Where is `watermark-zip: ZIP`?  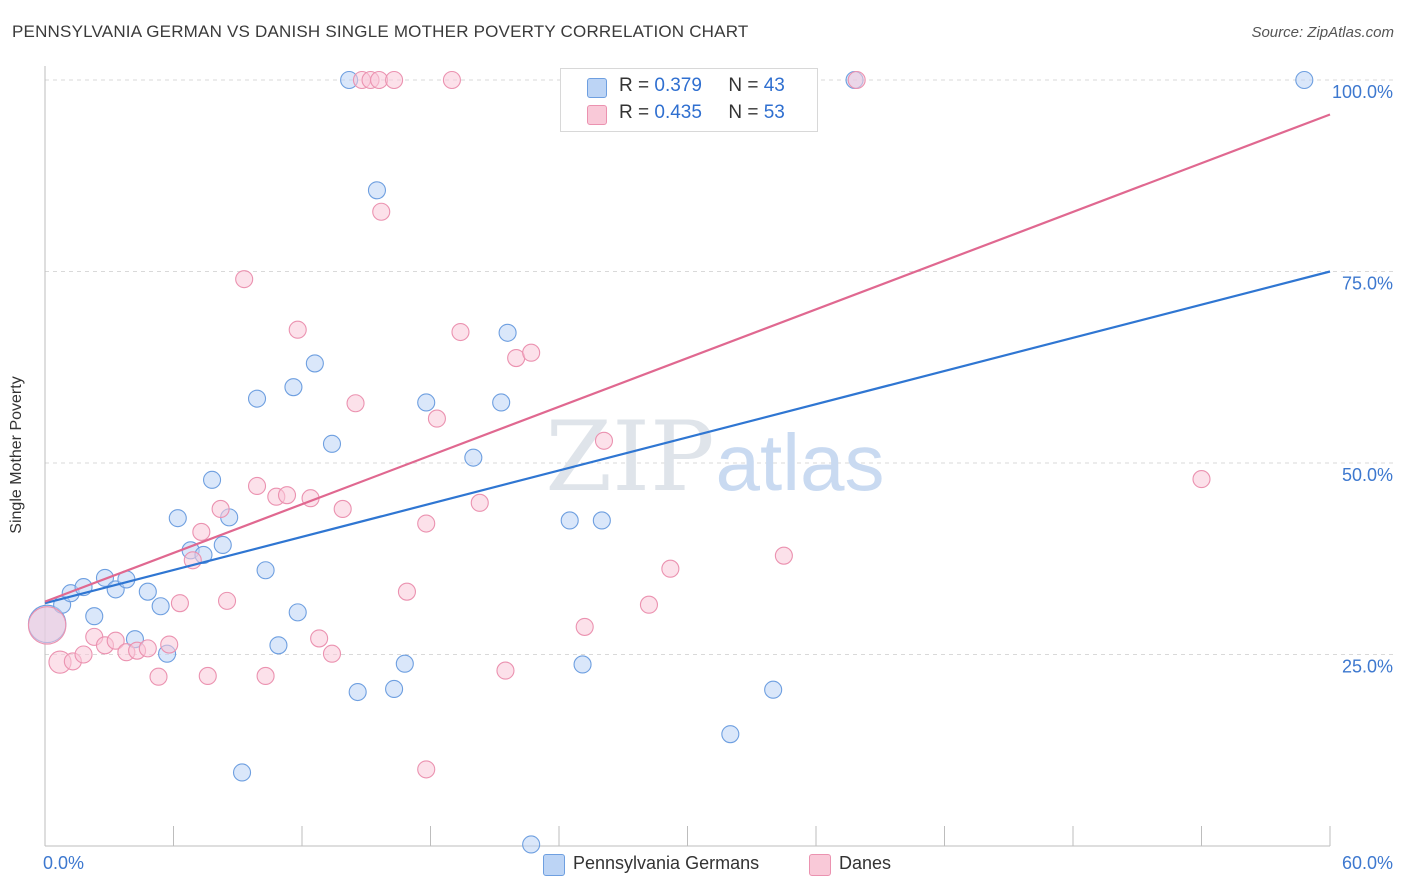 watermark-zip: ZIP is located at coordinates (629, 457).